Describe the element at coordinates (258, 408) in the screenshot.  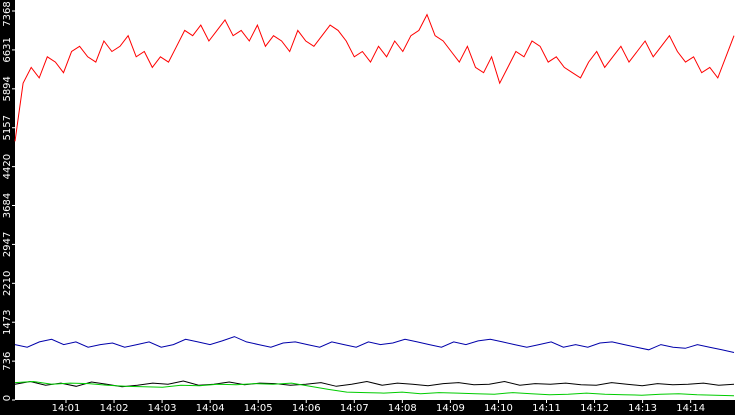
I see `x-tick-label: 14:05` at that location.